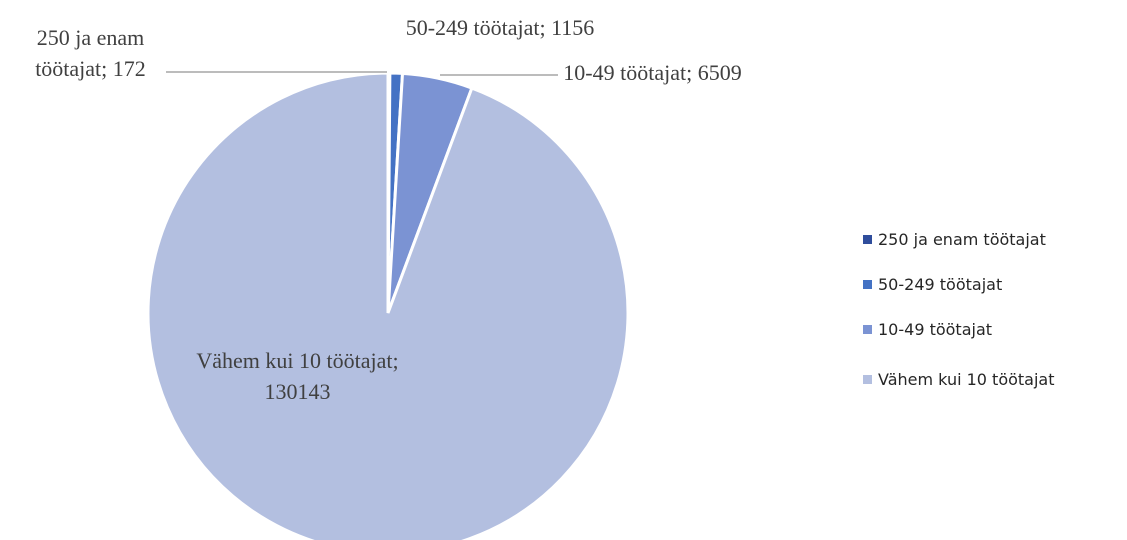  What do you see at coordinates (935, 329) in the screenshot?
I see `legend-label: 10-49 töötajat` at bounding box center [935, 329].